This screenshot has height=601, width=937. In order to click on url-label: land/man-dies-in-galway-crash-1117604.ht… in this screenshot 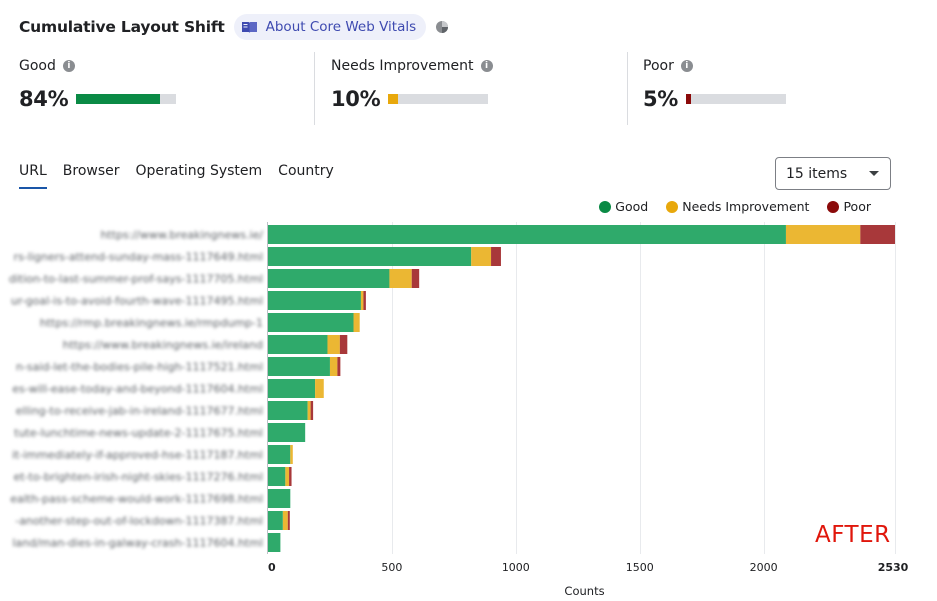, I will do `click(137, 543)`.